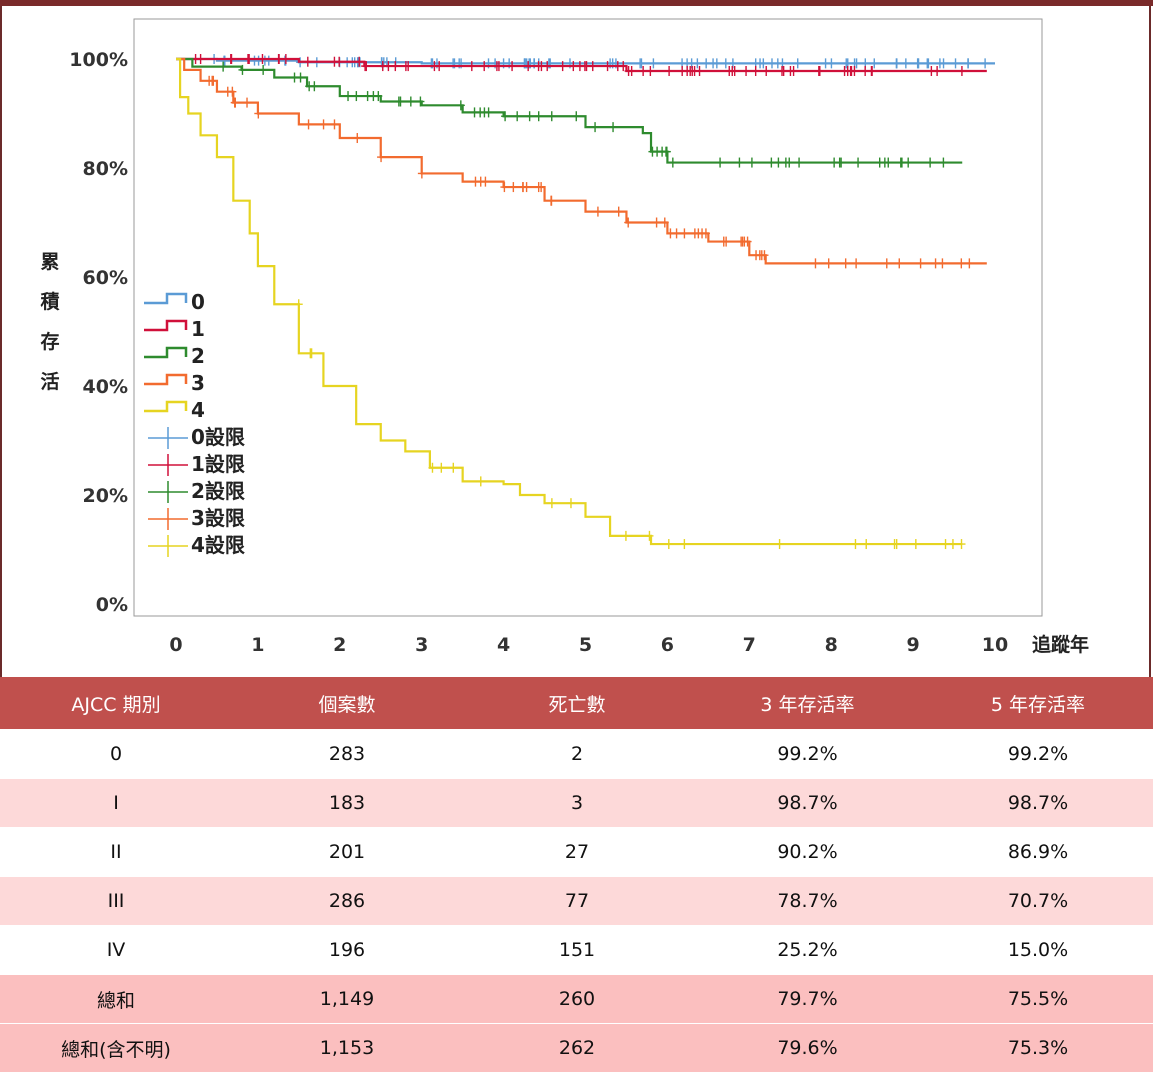 The image size is (1153, 1072). What do you see at coordinates (577, 852) in the screenshot?
I see `table-cell: 27` at bounding box center [577, 852].